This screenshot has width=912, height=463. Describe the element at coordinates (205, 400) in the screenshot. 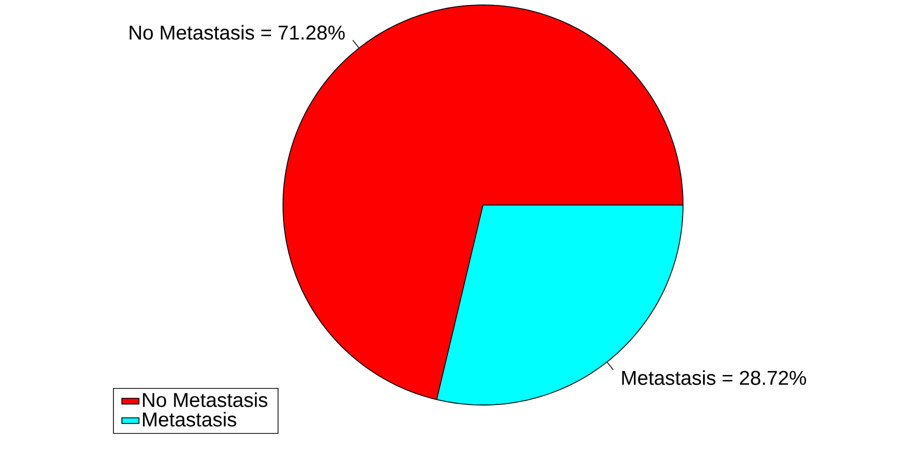

I see `legend-label: No Metastasis` at that location.